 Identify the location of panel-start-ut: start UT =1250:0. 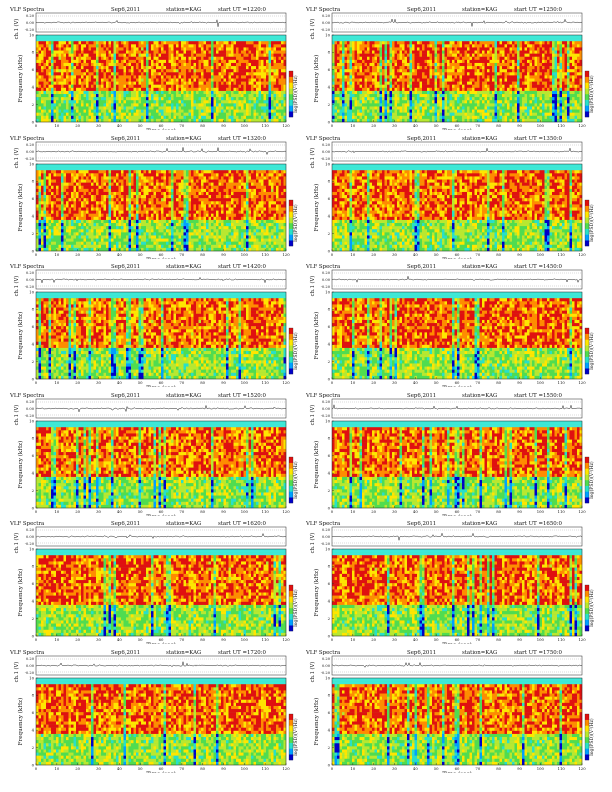
(538, 10).